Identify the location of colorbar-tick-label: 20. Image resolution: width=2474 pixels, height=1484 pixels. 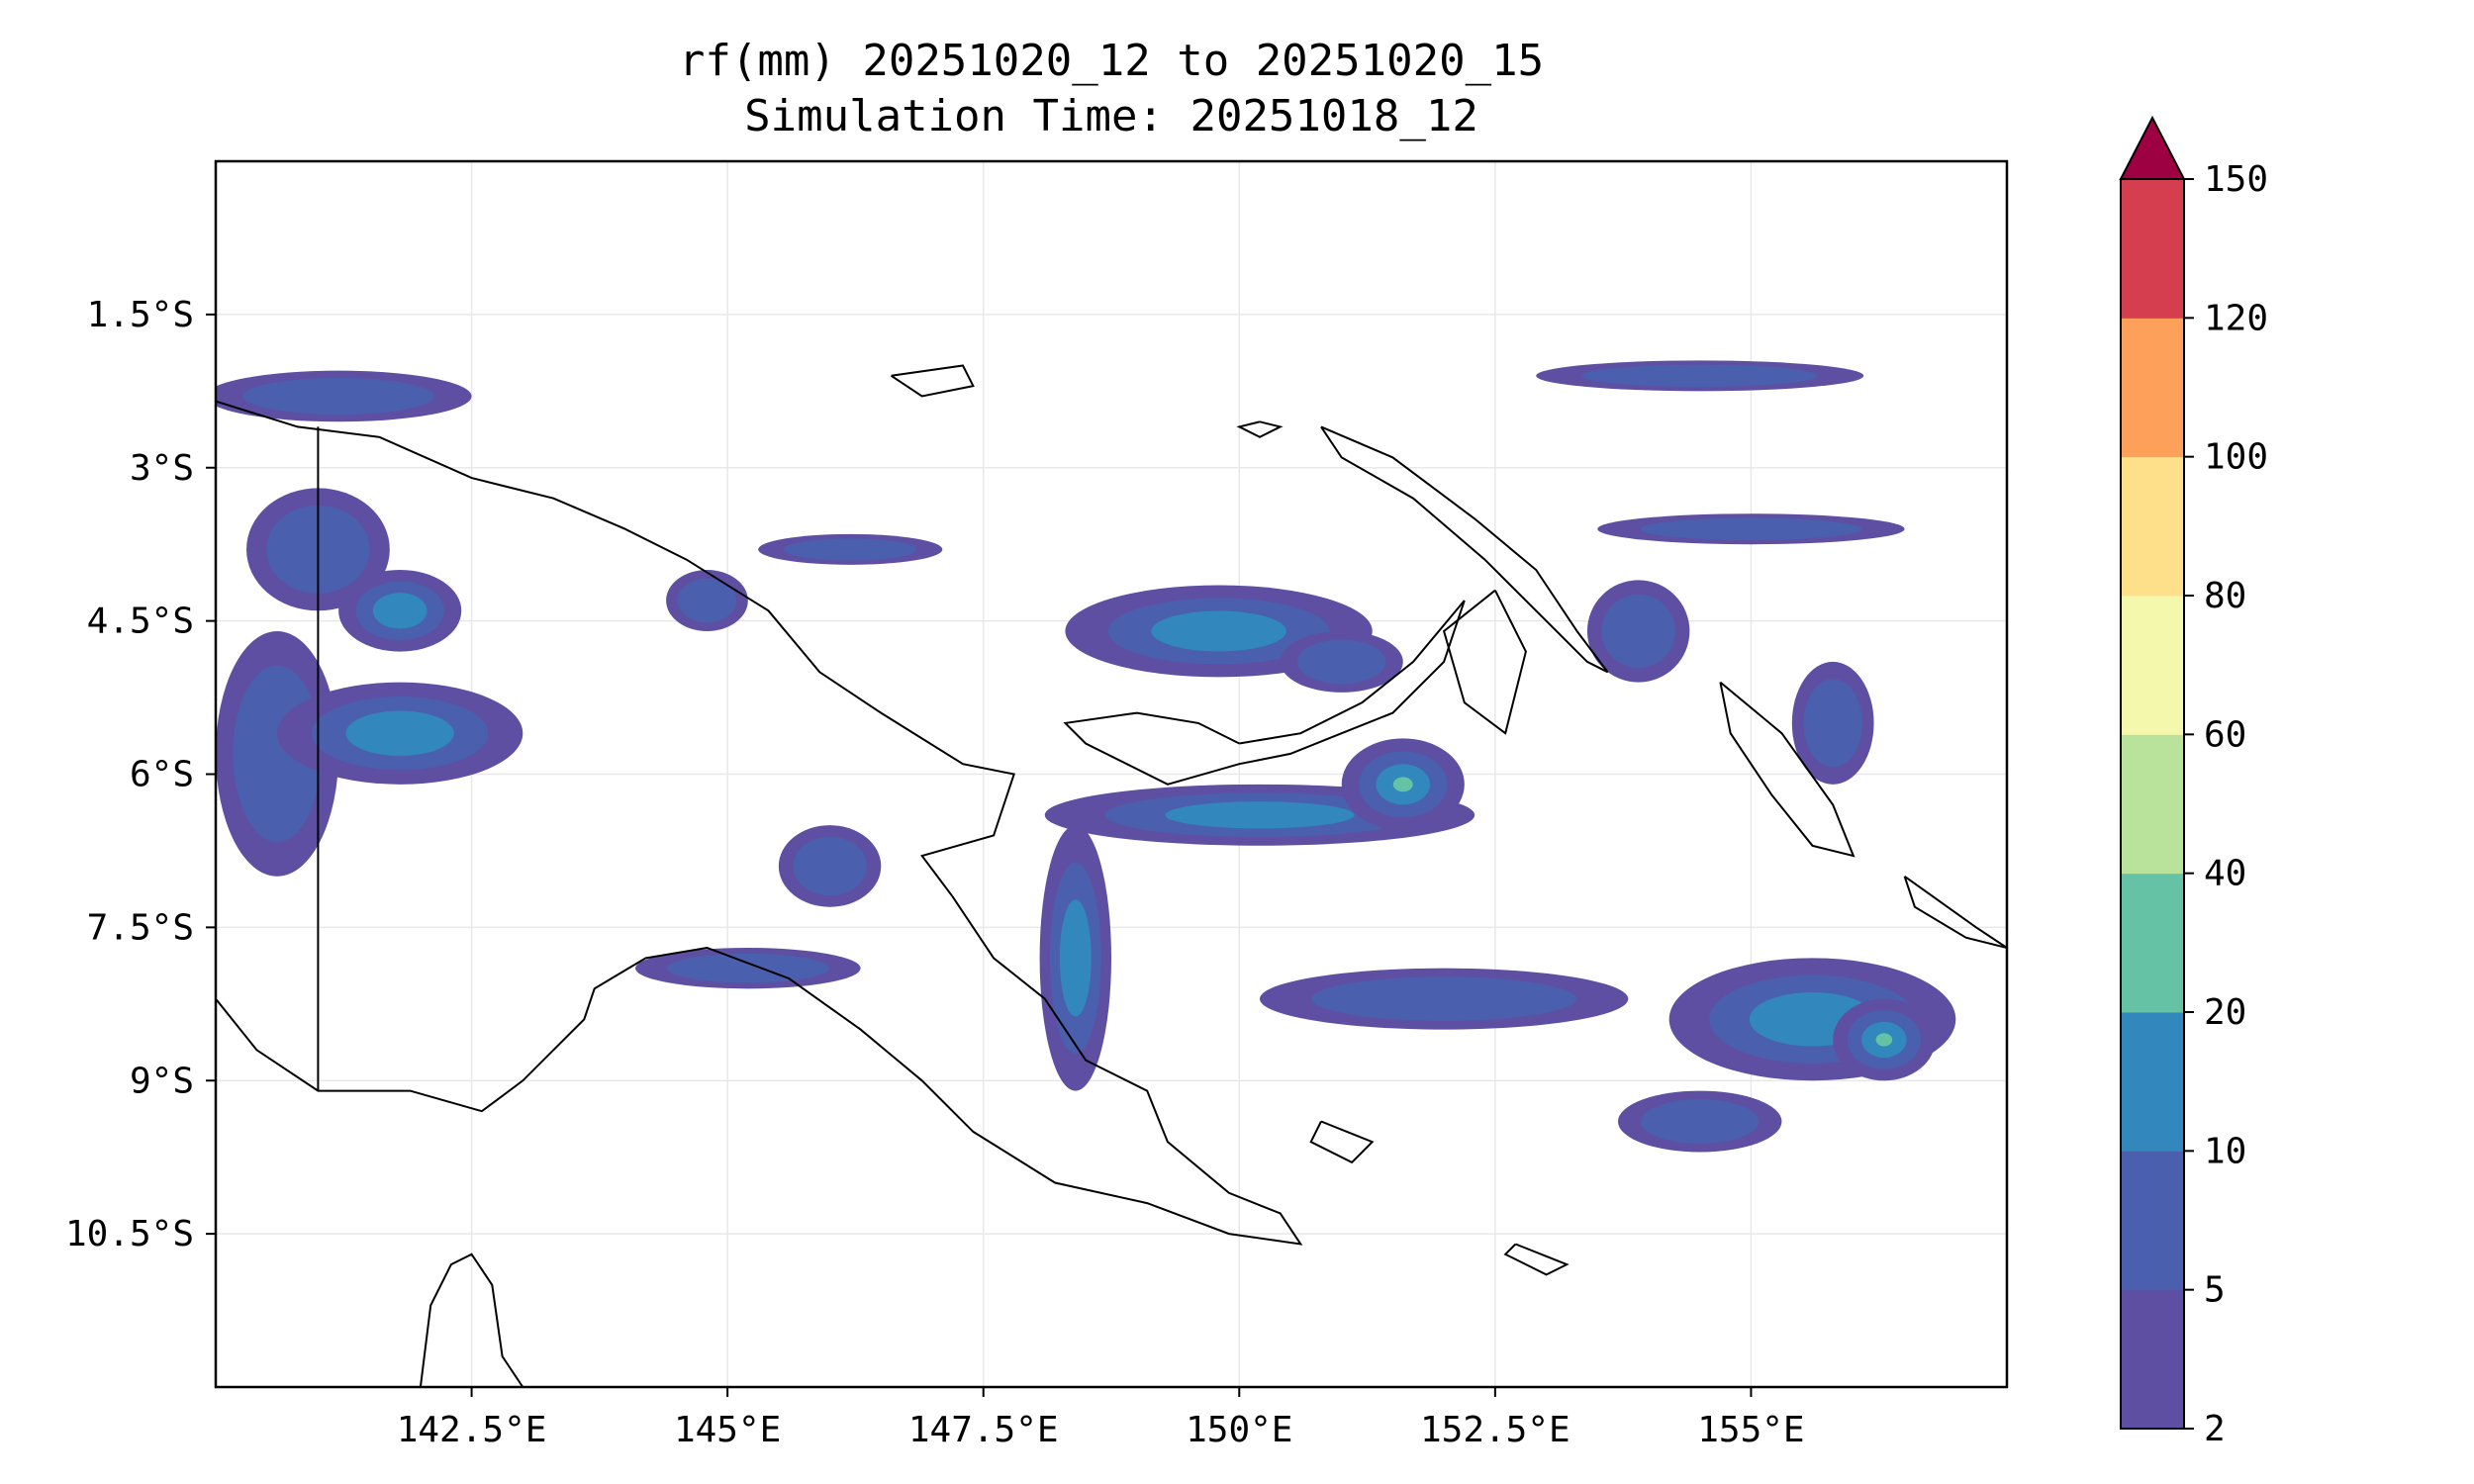
(2225, 1012).